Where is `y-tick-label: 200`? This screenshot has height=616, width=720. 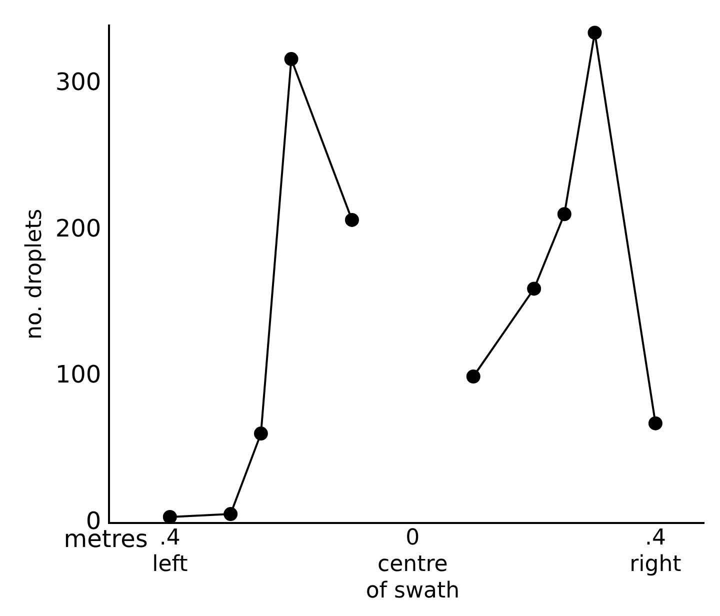 y-tick-label: 200 is located at coordinates (78, 228).